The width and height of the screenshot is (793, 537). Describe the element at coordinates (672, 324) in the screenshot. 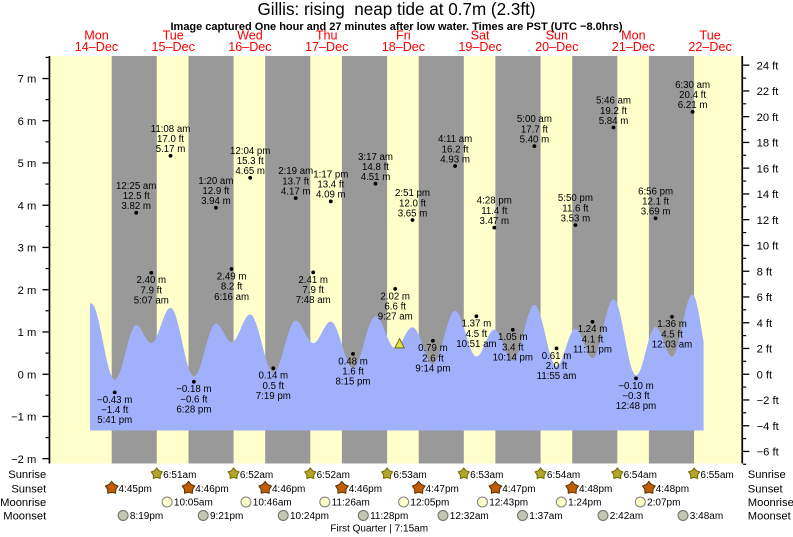

I see `svg-text: 1.36 m` at that location.